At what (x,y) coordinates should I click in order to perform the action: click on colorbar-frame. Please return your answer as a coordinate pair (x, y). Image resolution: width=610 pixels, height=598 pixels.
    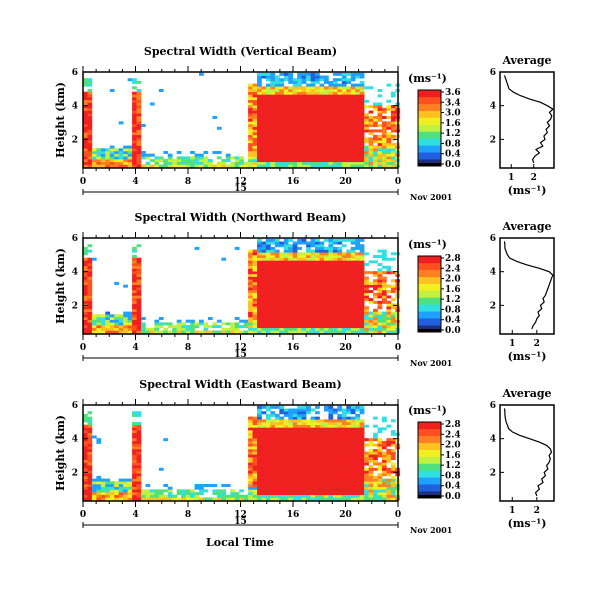
    Looking at the image, I should click on (429, 460).